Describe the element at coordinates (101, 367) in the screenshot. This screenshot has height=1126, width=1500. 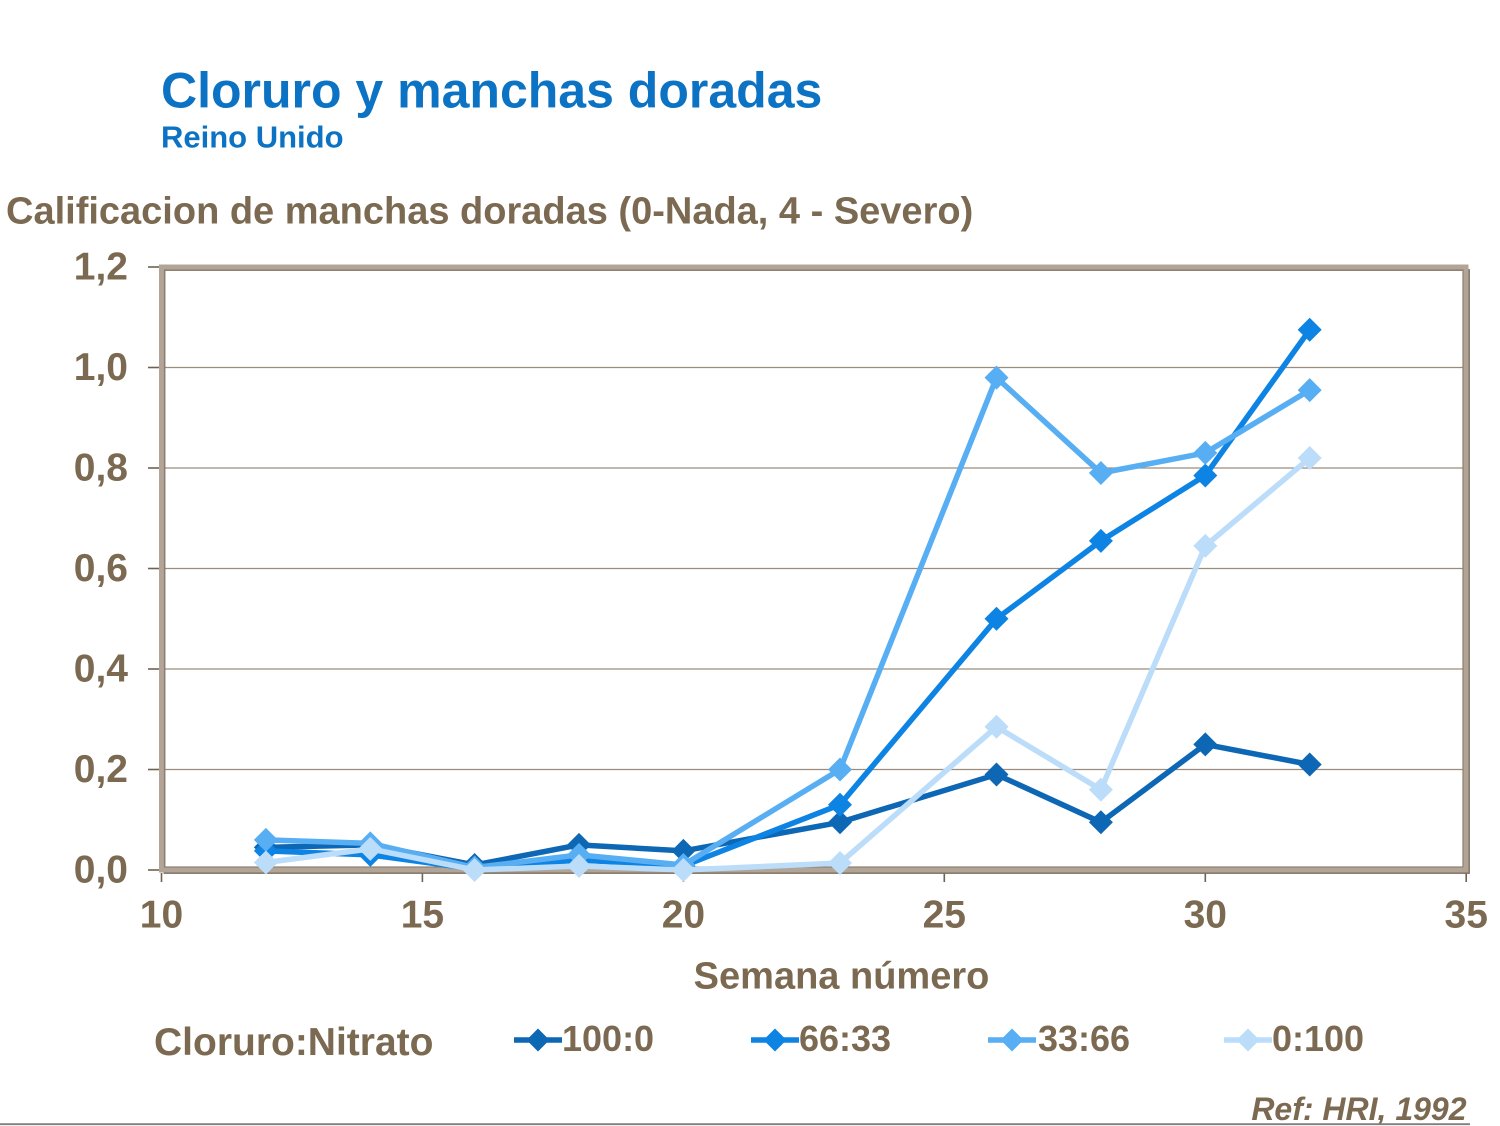
I see `svg-text: 1,0` at that location.